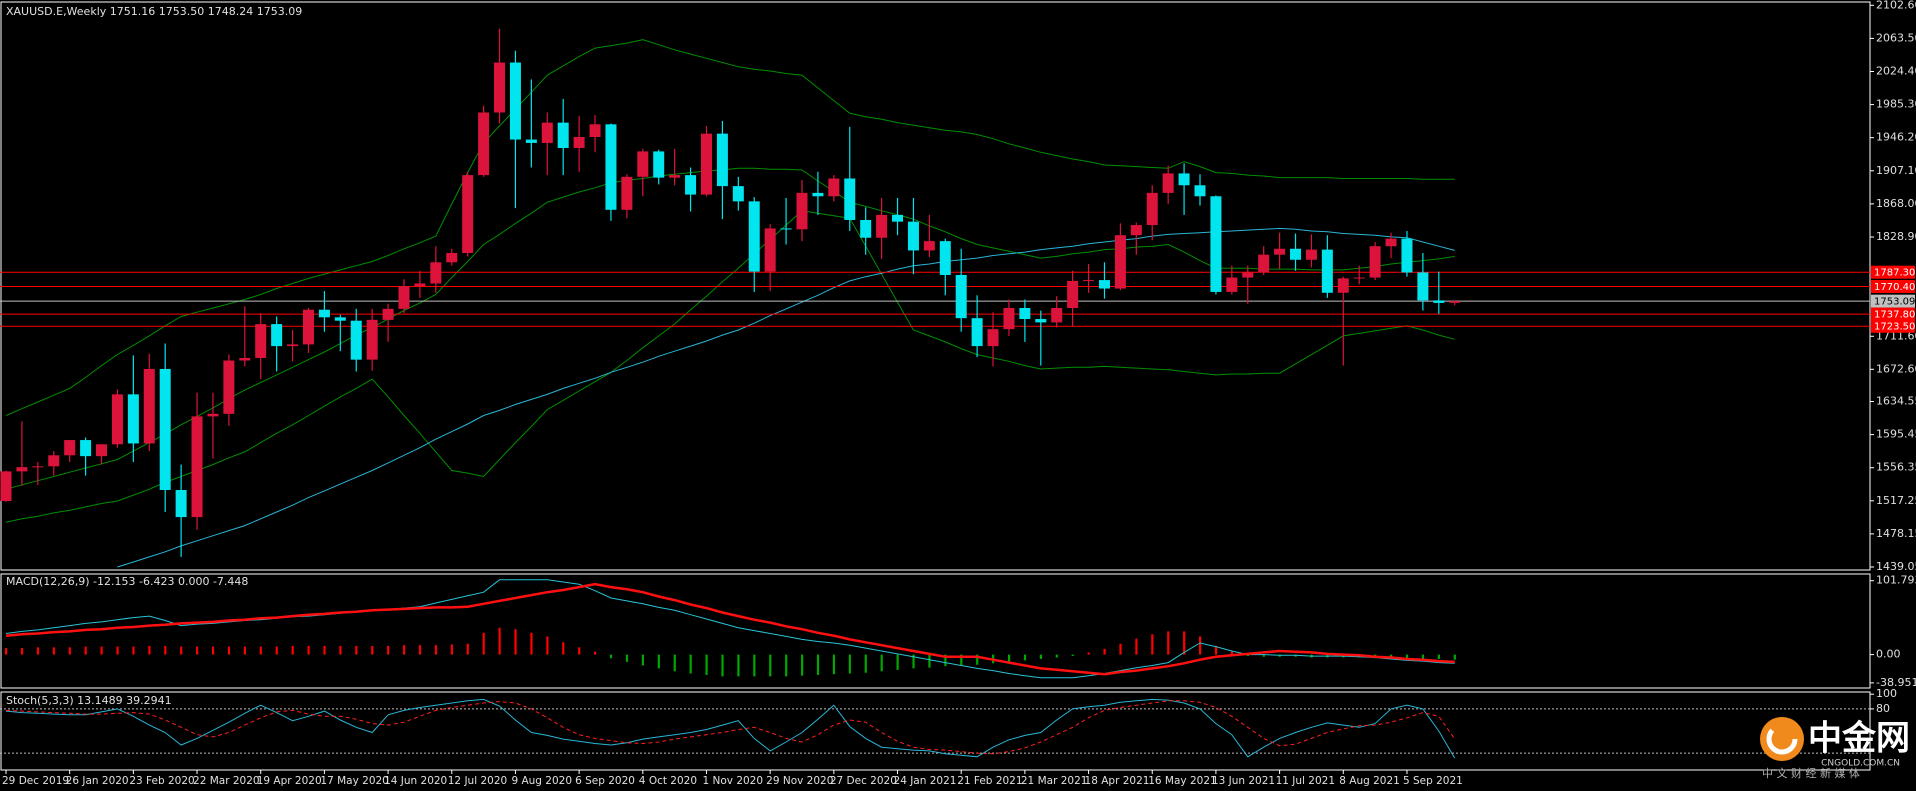  What do you see at coordinates (354, 781) in the screenshot?
I see `x-tick-label: 17 May 2020` at bounding box center [354, 781].